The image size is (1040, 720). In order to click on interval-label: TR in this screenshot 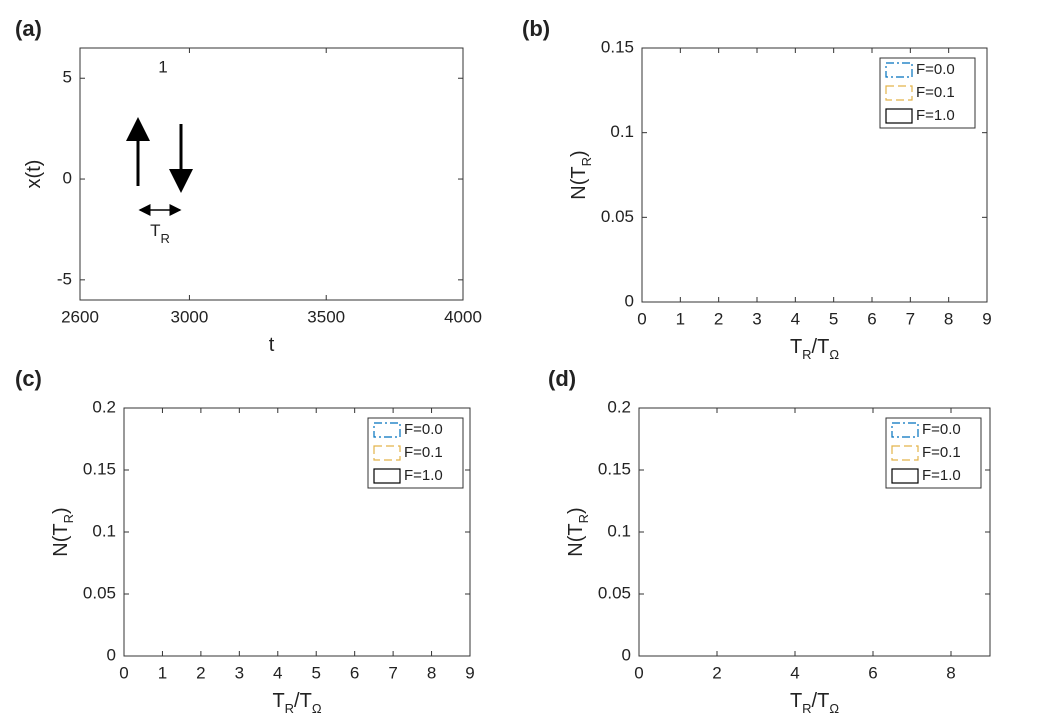, I will do `click(160, 233)`.